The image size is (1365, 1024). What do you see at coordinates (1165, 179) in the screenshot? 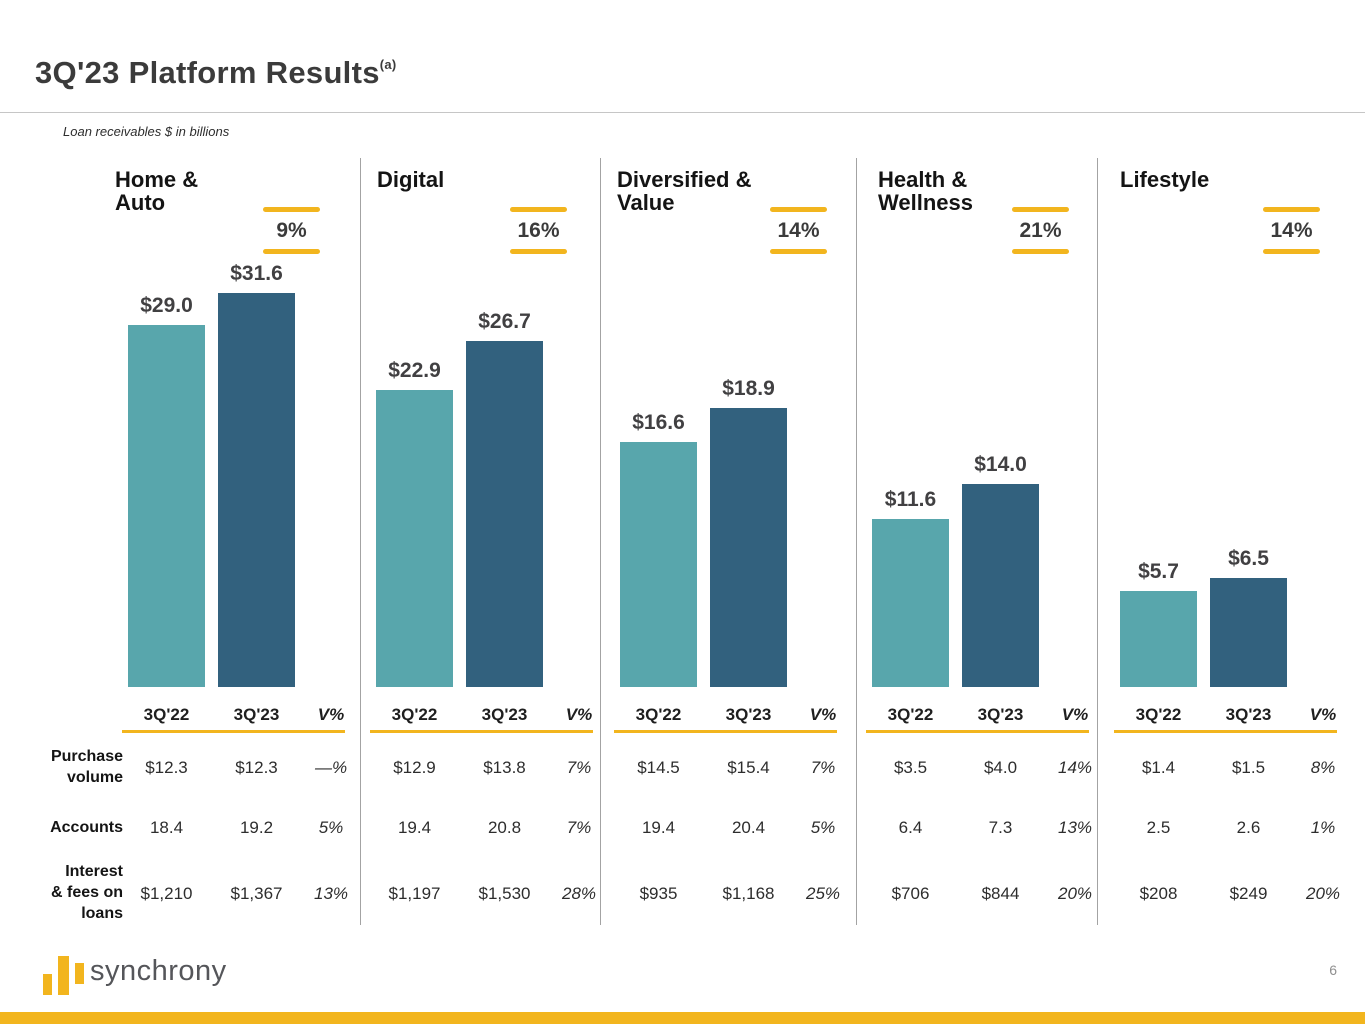
I see `platform-title-lifestyle: Lifestyle` at bounding box center [1165, 179].